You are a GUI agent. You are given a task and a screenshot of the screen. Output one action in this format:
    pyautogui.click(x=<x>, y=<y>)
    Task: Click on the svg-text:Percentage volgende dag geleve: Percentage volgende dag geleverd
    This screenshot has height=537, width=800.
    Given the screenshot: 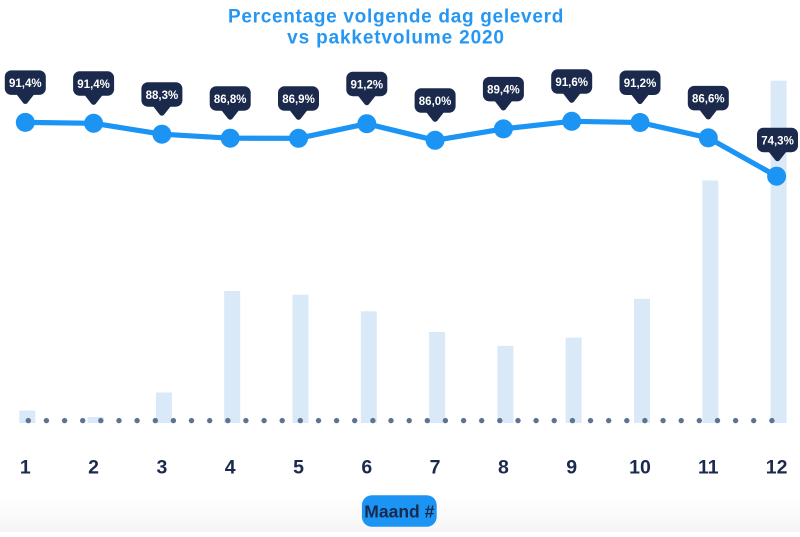 What is the action you would take?
    pyautogui.click(x=396, y=17)
    